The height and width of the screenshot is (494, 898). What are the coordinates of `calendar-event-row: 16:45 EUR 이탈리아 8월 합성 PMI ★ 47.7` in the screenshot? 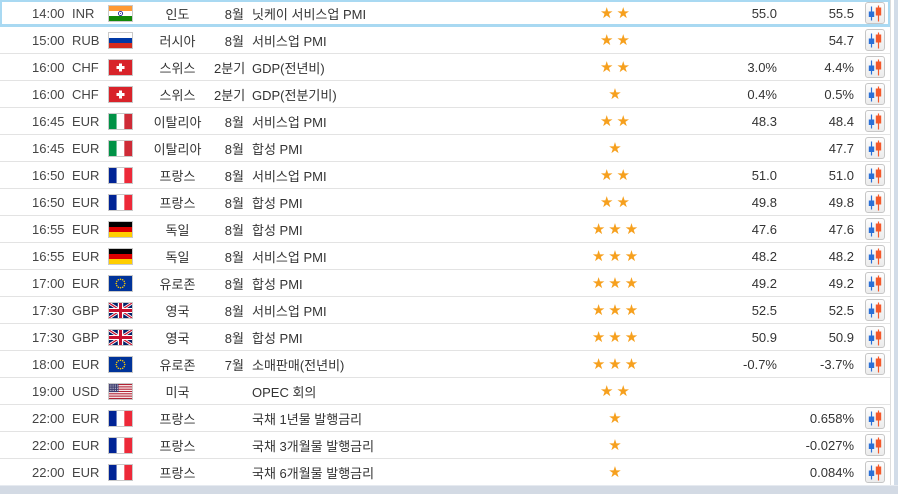 It's located at (445, 148).